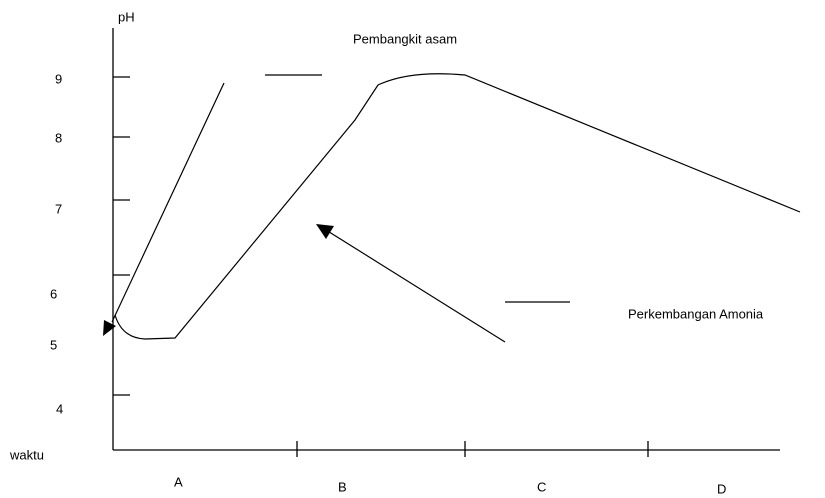 The width and height of the screenshot is (825, 498). Describe the element at coordinates (696, 313) in the screenshot. I see `annotation: Perkembangan Amonia` at that location.